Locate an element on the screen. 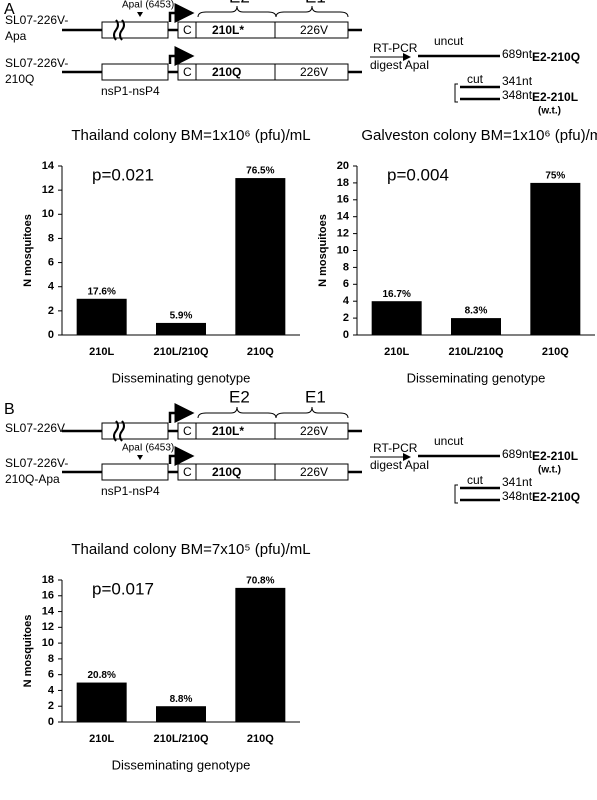 This screenshot has height=800, width=597. method: digest ApaI is located at coordinates (399, 465).